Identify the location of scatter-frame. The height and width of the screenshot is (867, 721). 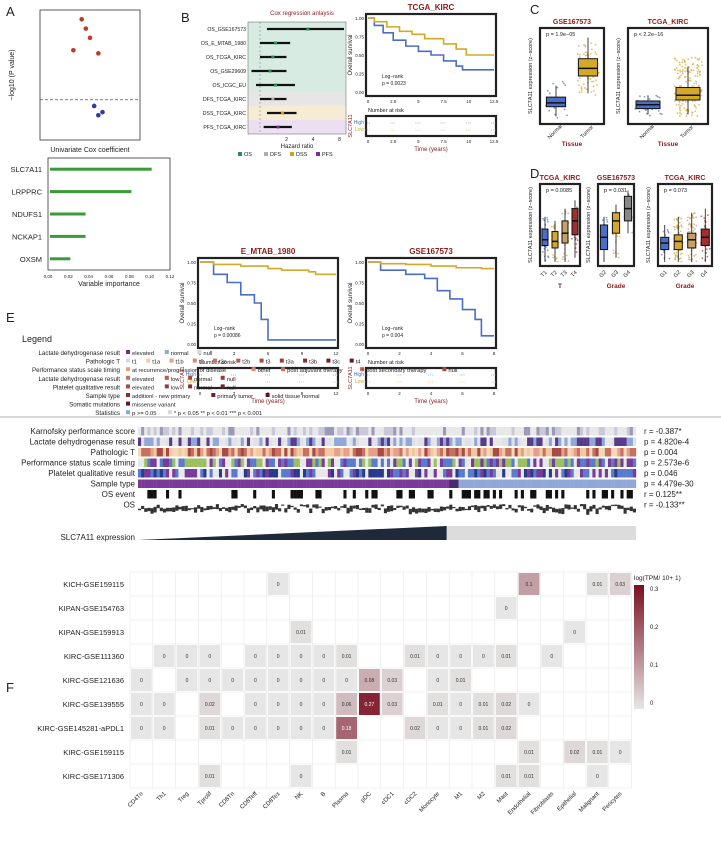
(90, 75).